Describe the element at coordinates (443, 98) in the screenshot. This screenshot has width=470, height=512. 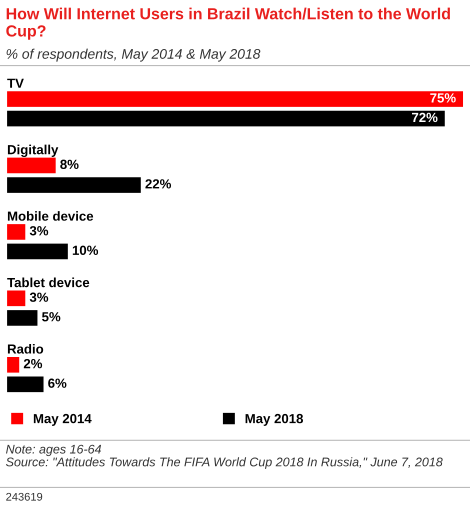
I see `data-label: 75%` at that location.